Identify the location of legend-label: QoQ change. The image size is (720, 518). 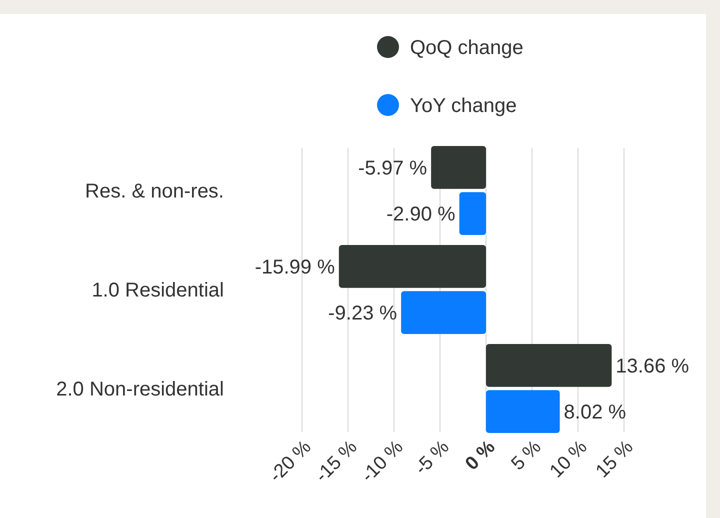
(467, 48).